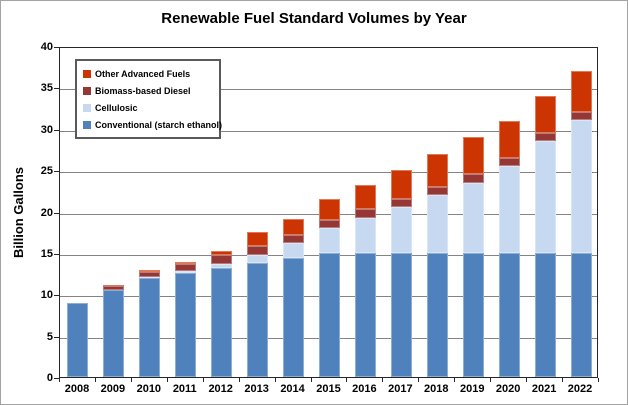  Describe the element at coordinates (545, 314) in the screenshot. I see `bar-segment-conventional-starch-ethanol-2021` at that location.